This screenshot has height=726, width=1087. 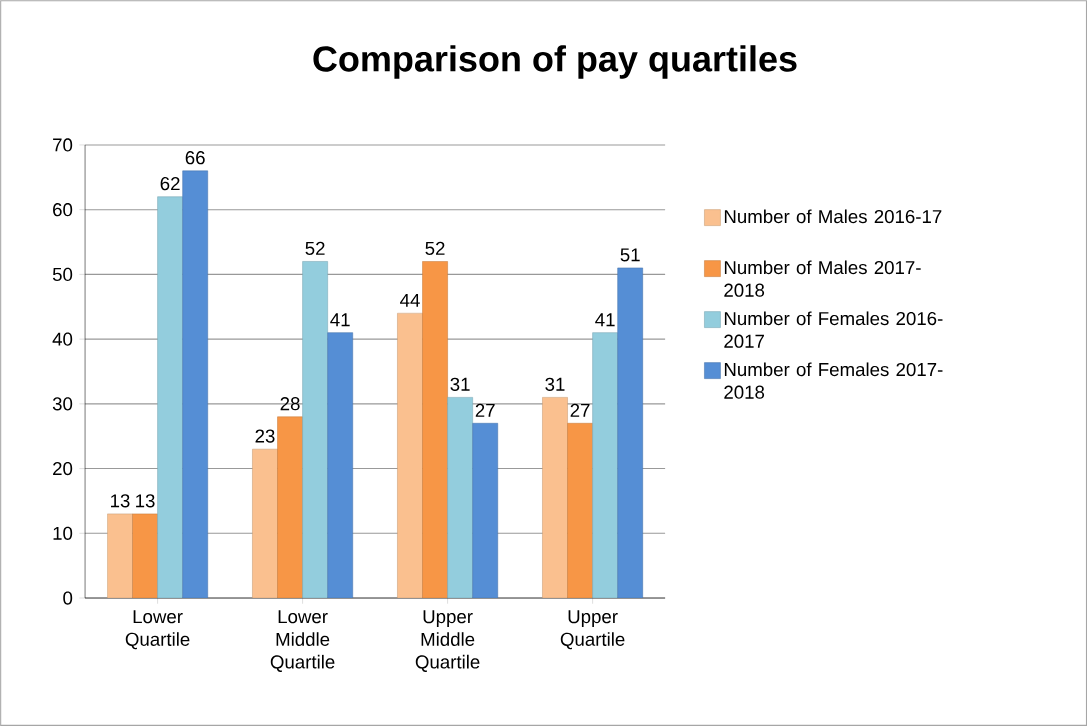 What do you see at coordinates (630, 255) in the screenshot?
I see `data-label: 51` at bounding box center [630, 255].